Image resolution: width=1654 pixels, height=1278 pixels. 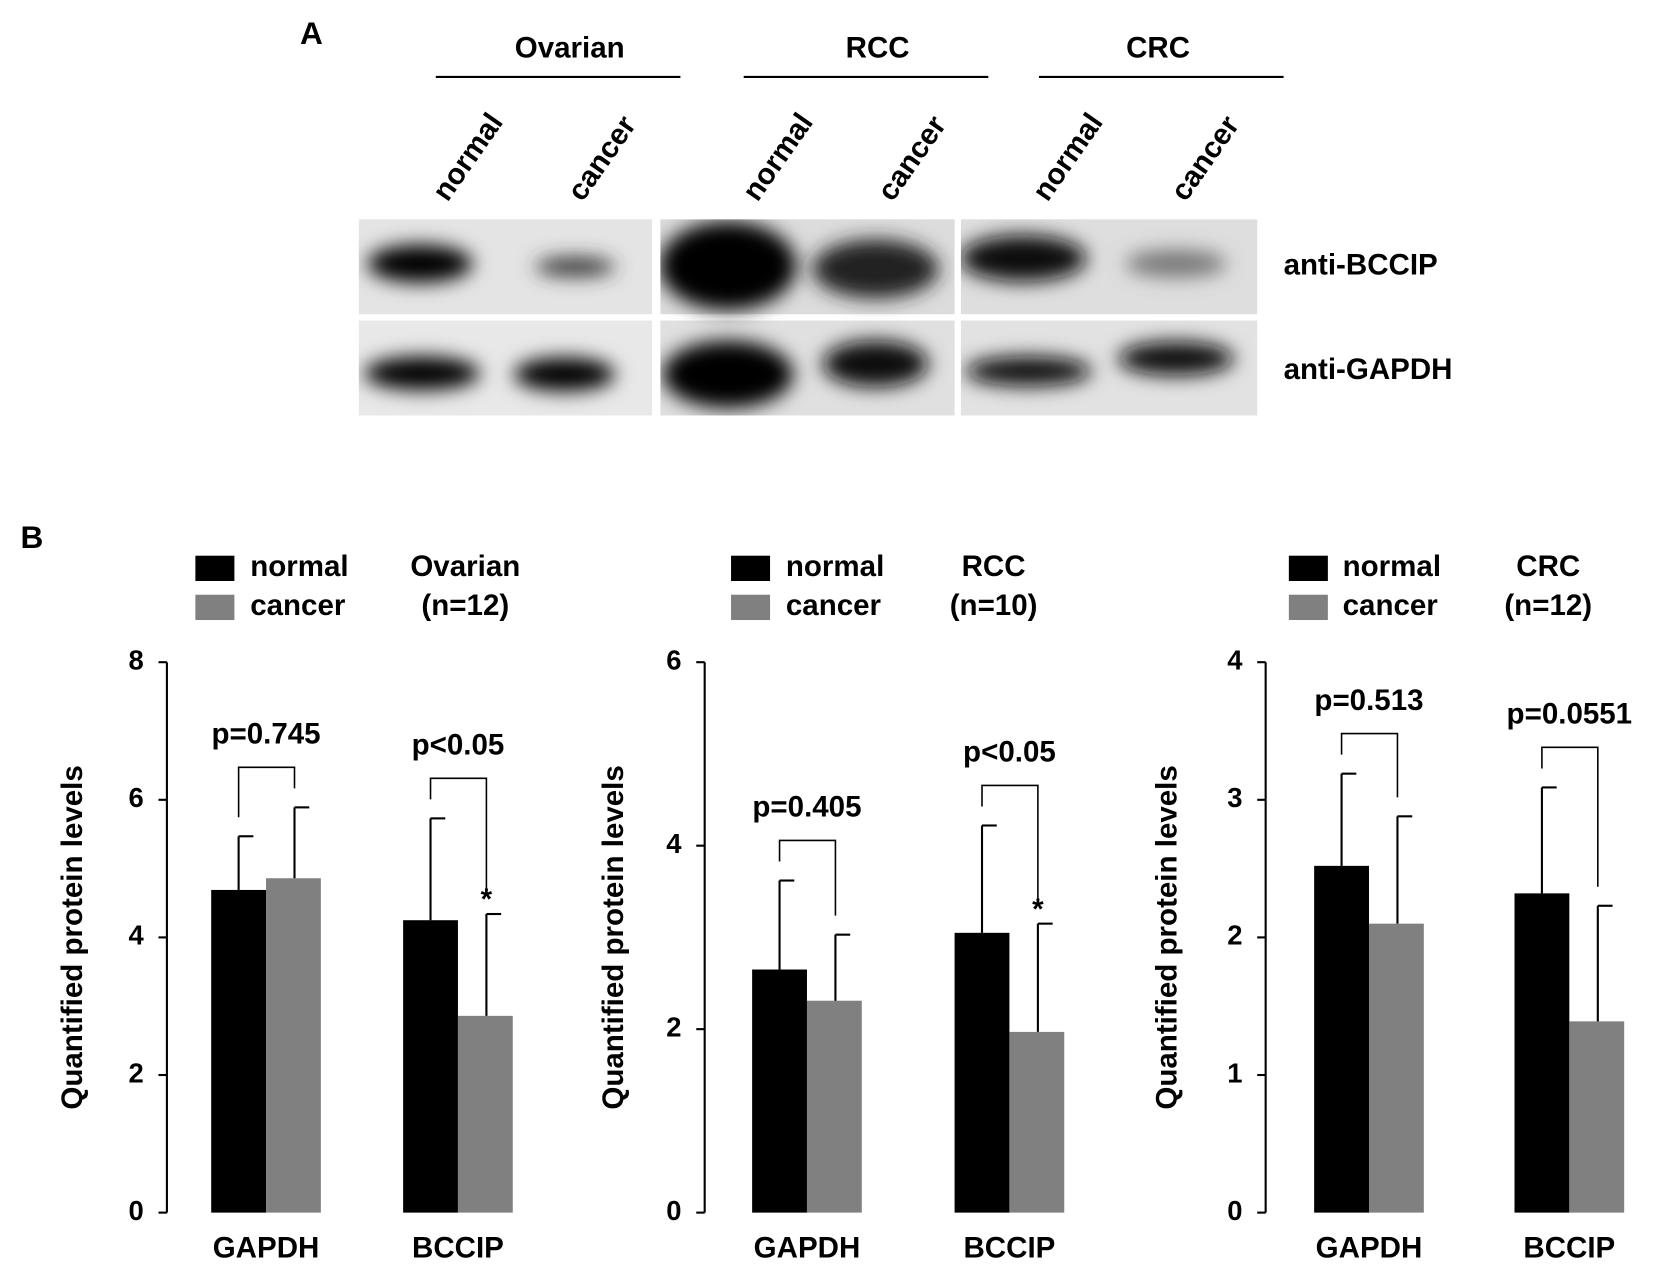 What do you see at coordinates (994, 605) in the screenshot?
I see `chart-subtitle: (n=10)` at bounding box center [994, 605].